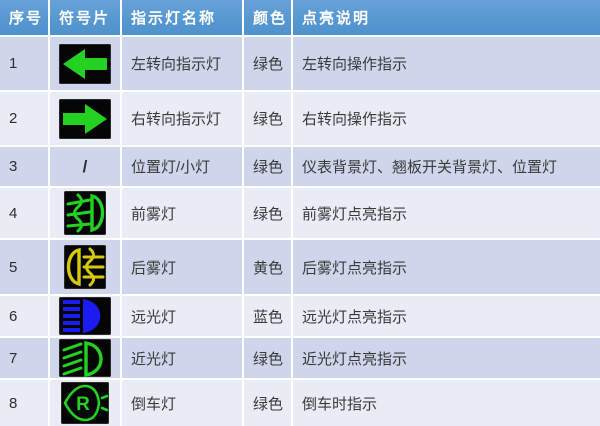 The width and height of the screenshot is (600, 426). What do you see at coordinates (267, 267) in the screenshot?
I see `cell-color: 黄色` at bounding box center [267, 267].